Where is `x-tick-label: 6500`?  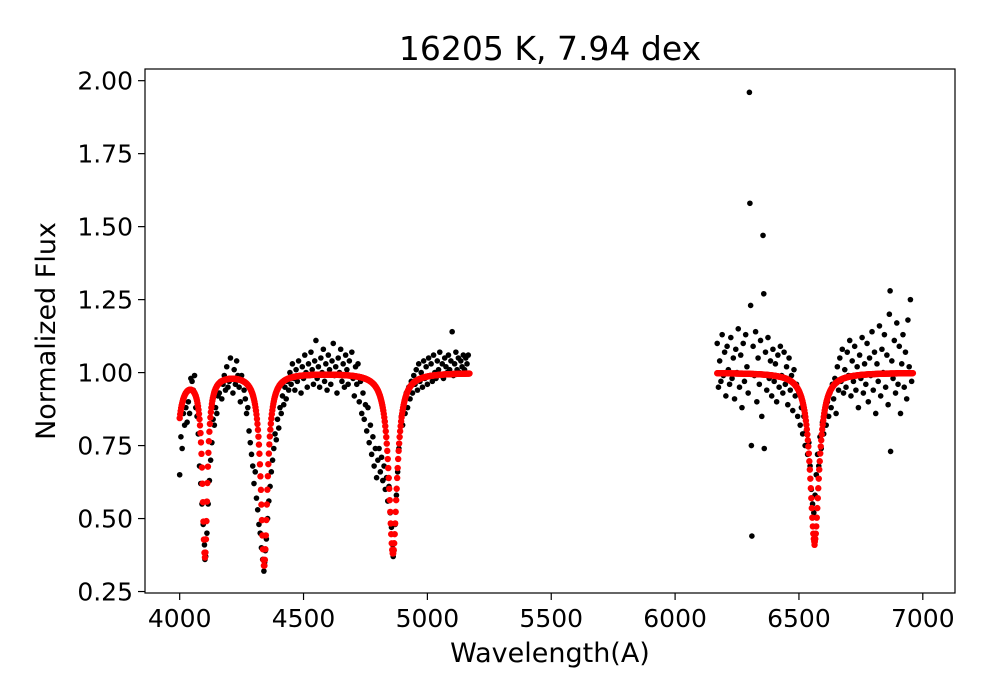
x-tick-label: 6500 is located at coordinates (799, 618).